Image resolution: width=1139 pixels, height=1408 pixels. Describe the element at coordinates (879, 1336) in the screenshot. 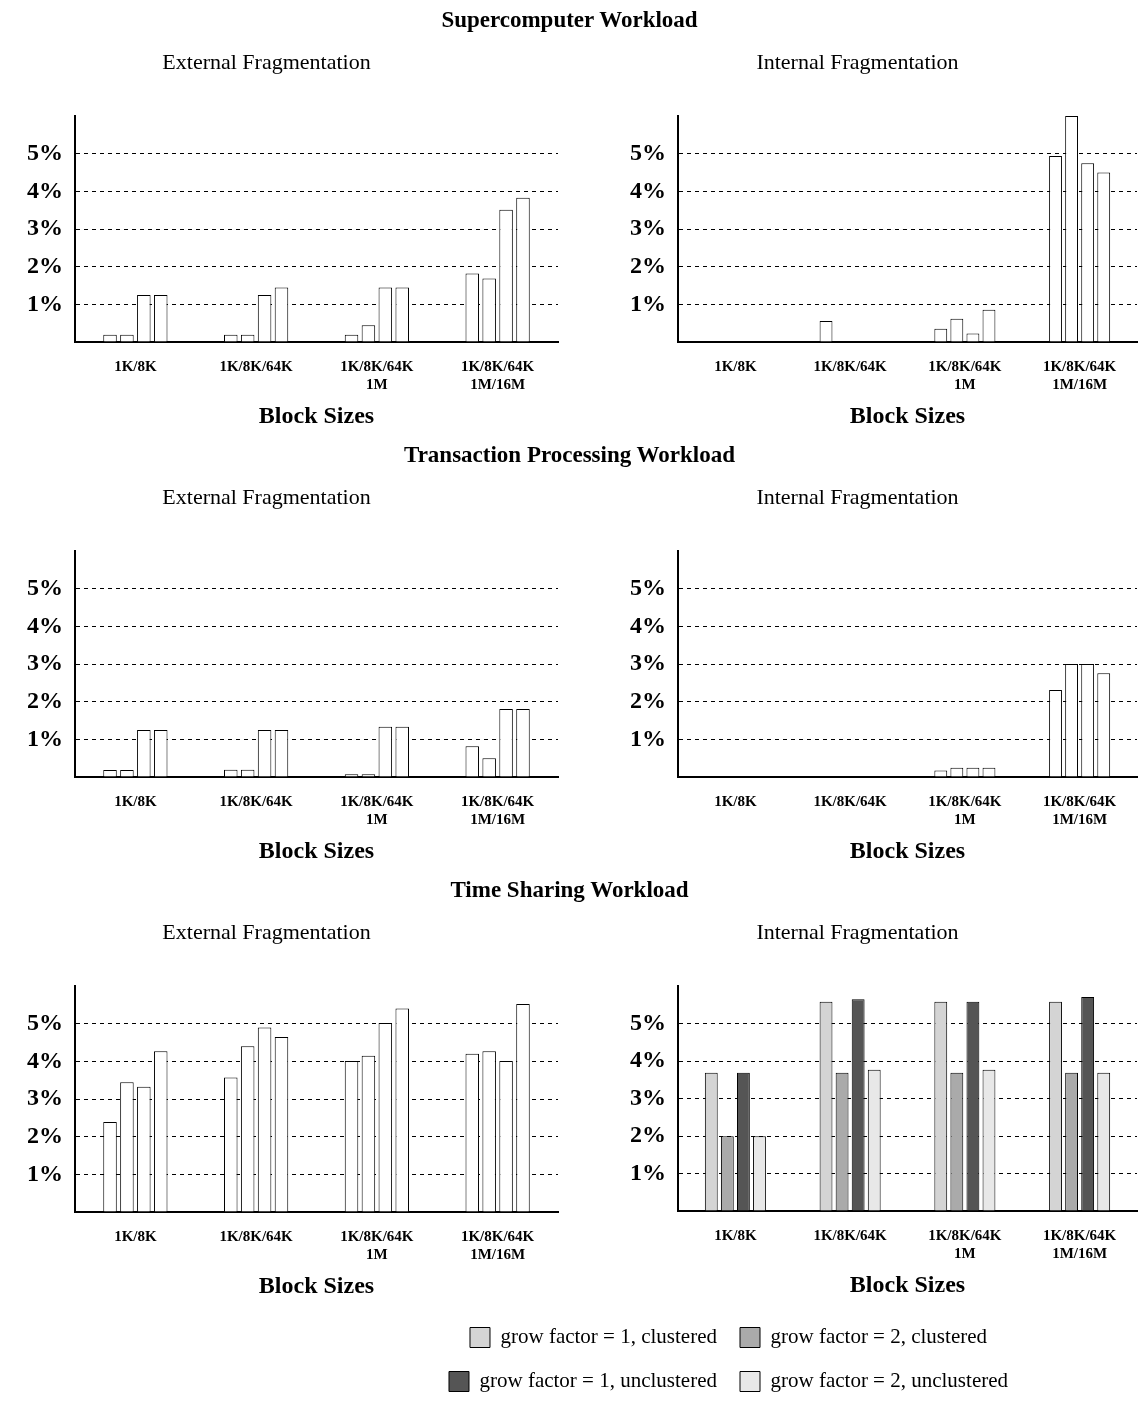

I see `legend-label: grow factor = 2, clustered` at that location.